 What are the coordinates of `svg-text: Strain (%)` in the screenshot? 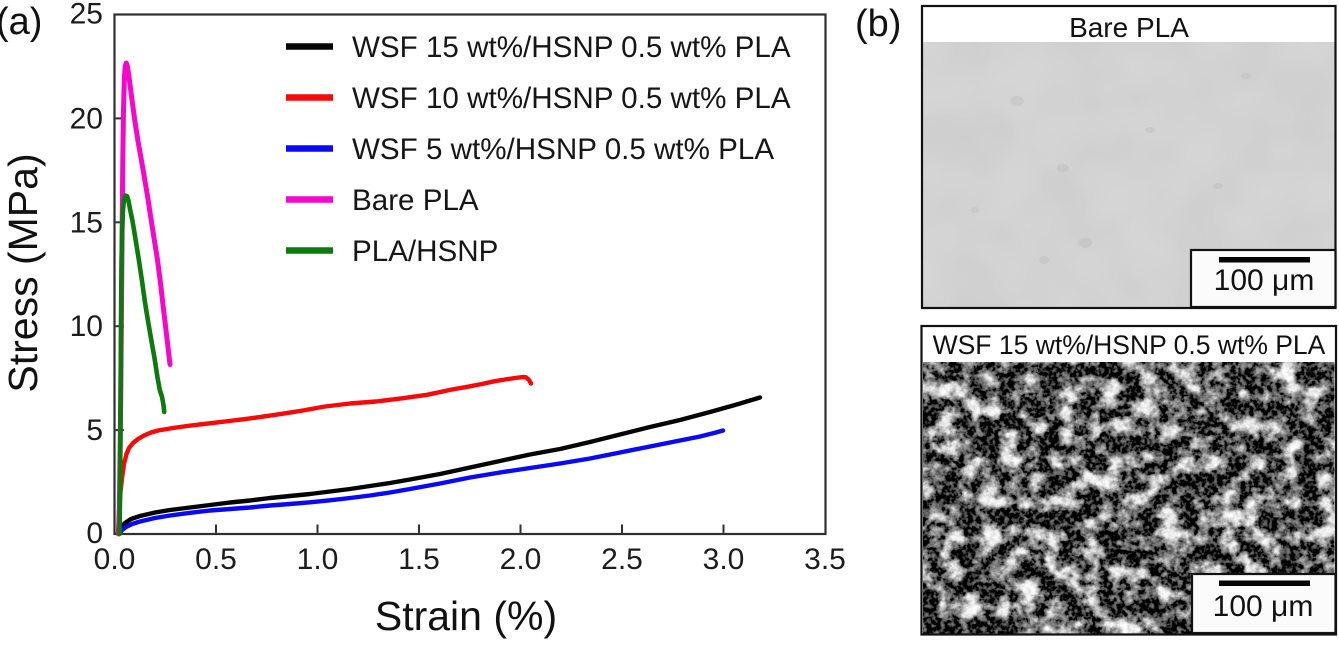 It's located at (466, 616).